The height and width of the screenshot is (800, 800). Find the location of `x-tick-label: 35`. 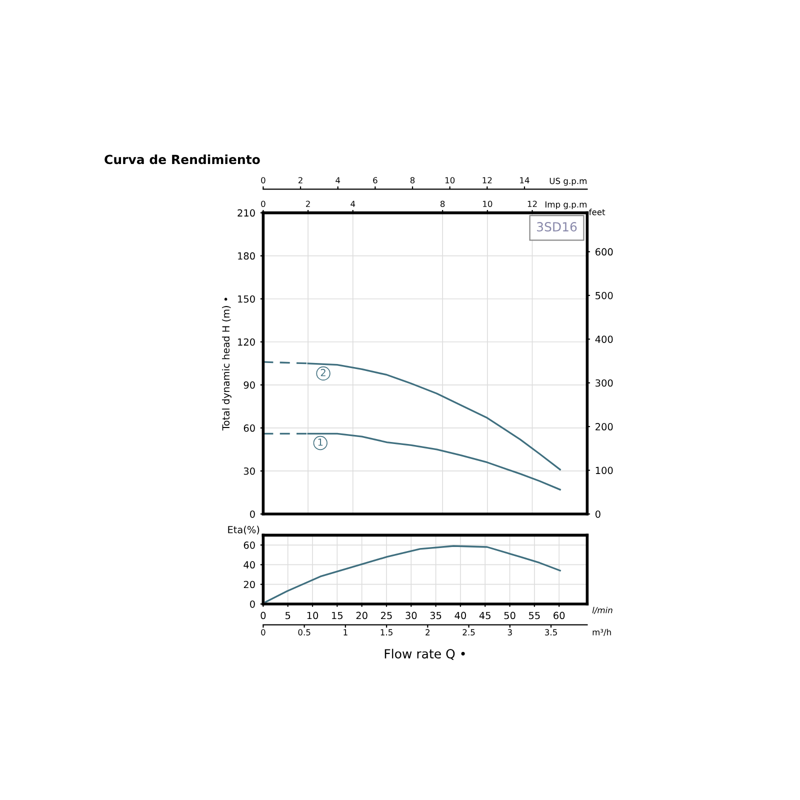

x-tick-label: 35 is located at coordinates (436, 616).